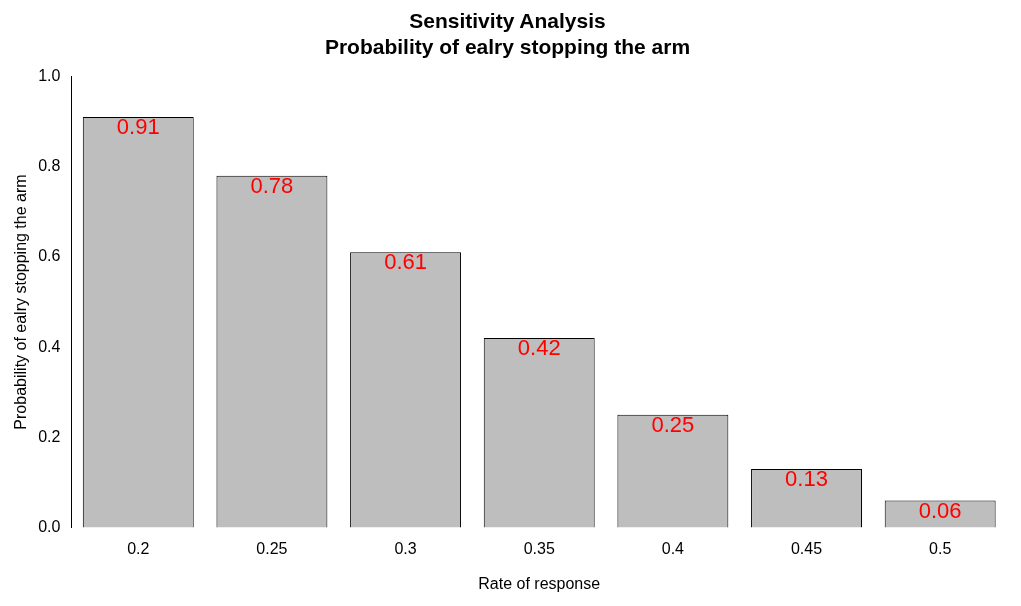 This screenshot has height=606, width=1021. What do you see at coordinates (940, 548) in the screenshot?
I see `x-tick-label: 0.5` at bounding box center [940, 548].